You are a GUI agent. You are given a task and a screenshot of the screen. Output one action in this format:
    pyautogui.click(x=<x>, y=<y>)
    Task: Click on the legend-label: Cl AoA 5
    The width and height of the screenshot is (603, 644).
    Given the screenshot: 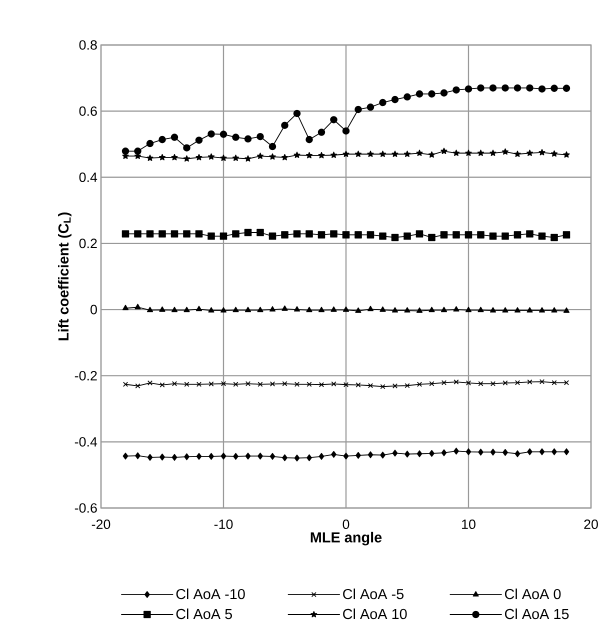 What is the action you would take?
    pyautogui.click(x=204, y=614)
    